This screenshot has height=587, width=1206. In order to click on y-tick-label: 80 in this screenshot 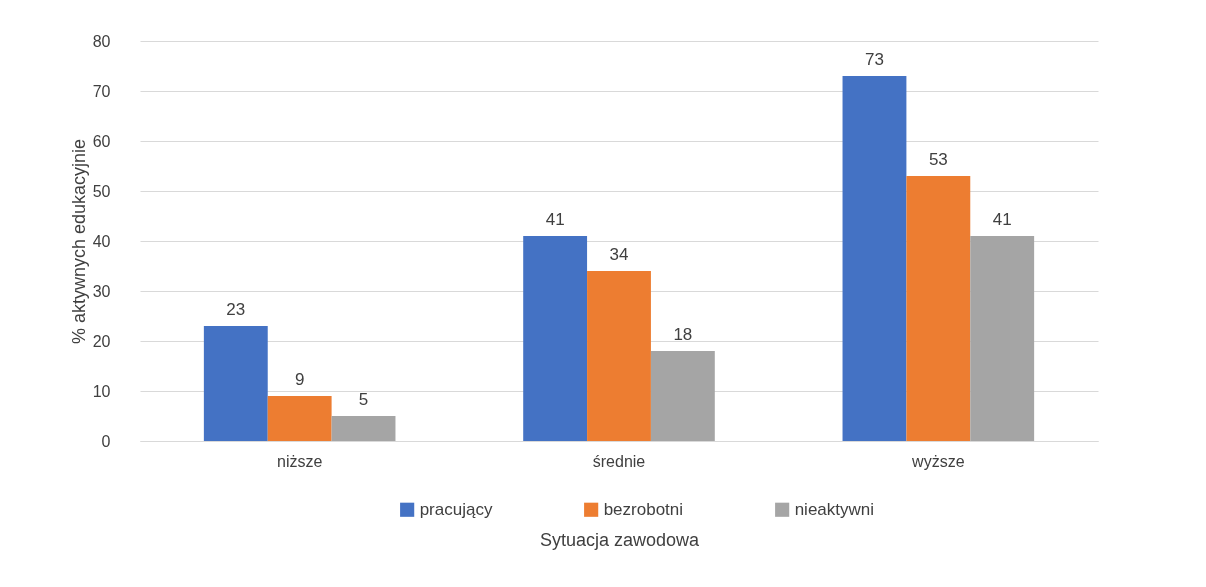, I will do `click(101, 41)`.